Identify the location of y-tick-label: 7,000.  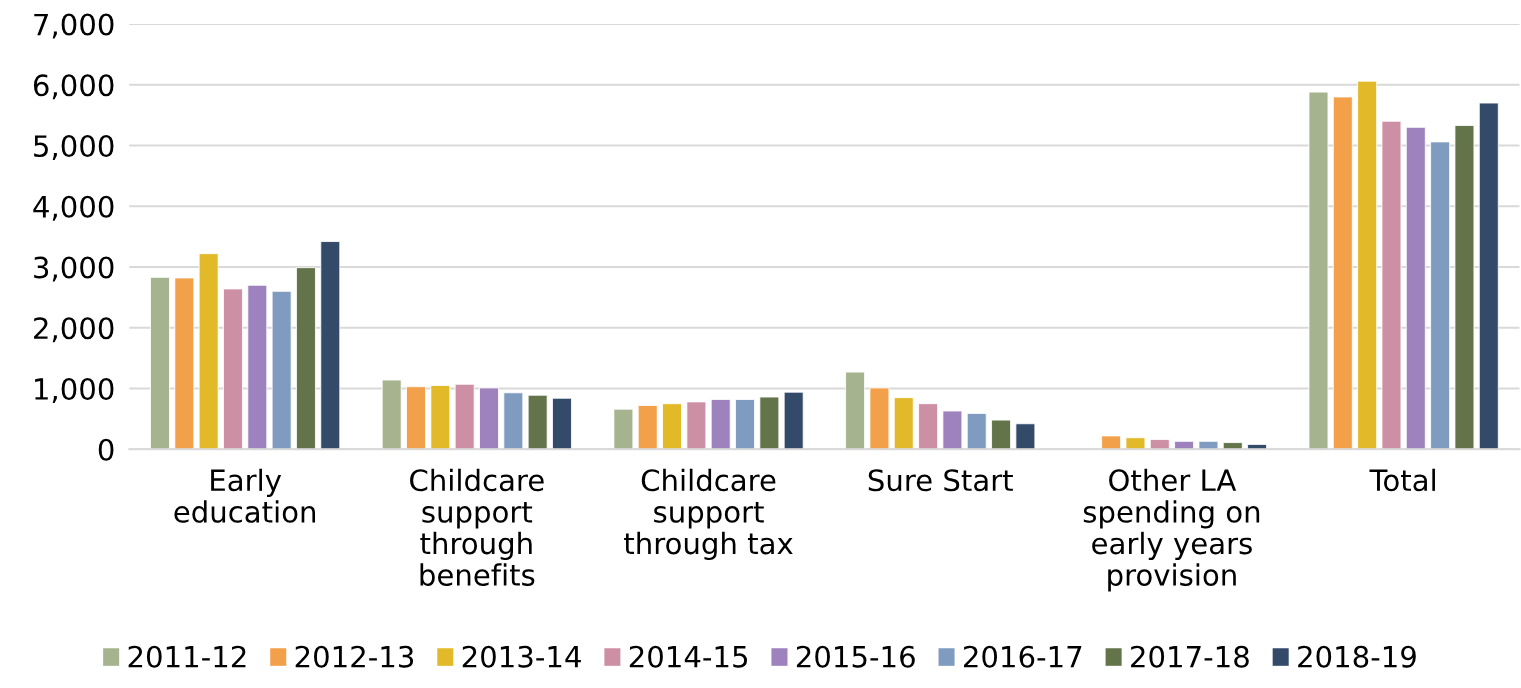
(74, 26).